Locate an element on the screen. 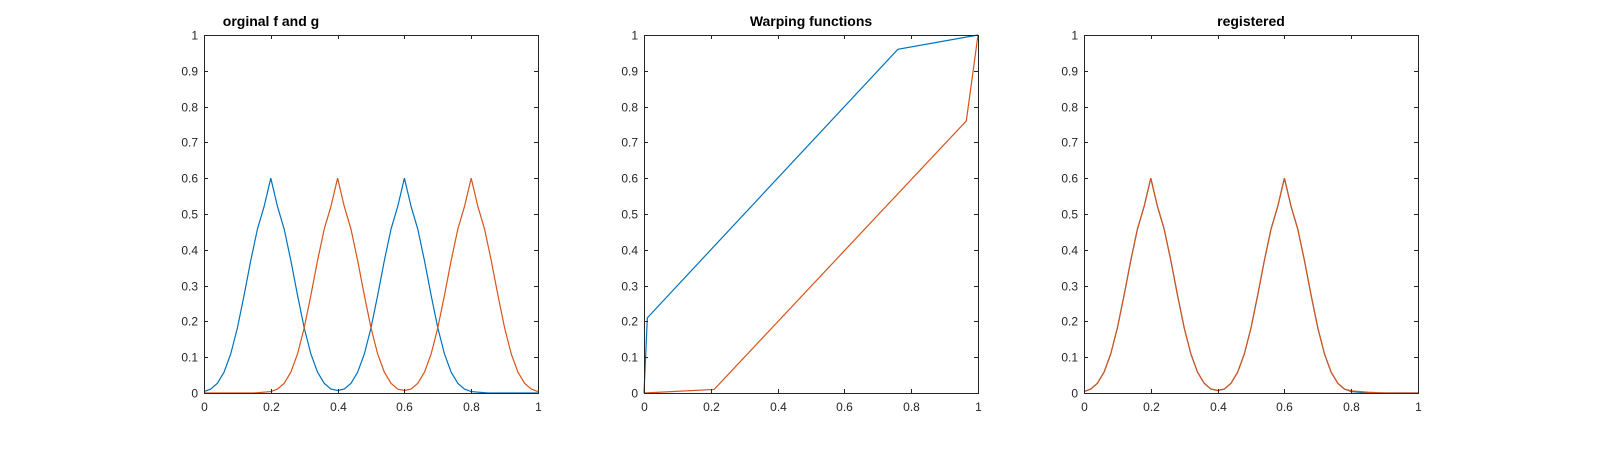 This screenshot has width=1600, height=455. chart-title: registered is located at coordinates (1251, 21).